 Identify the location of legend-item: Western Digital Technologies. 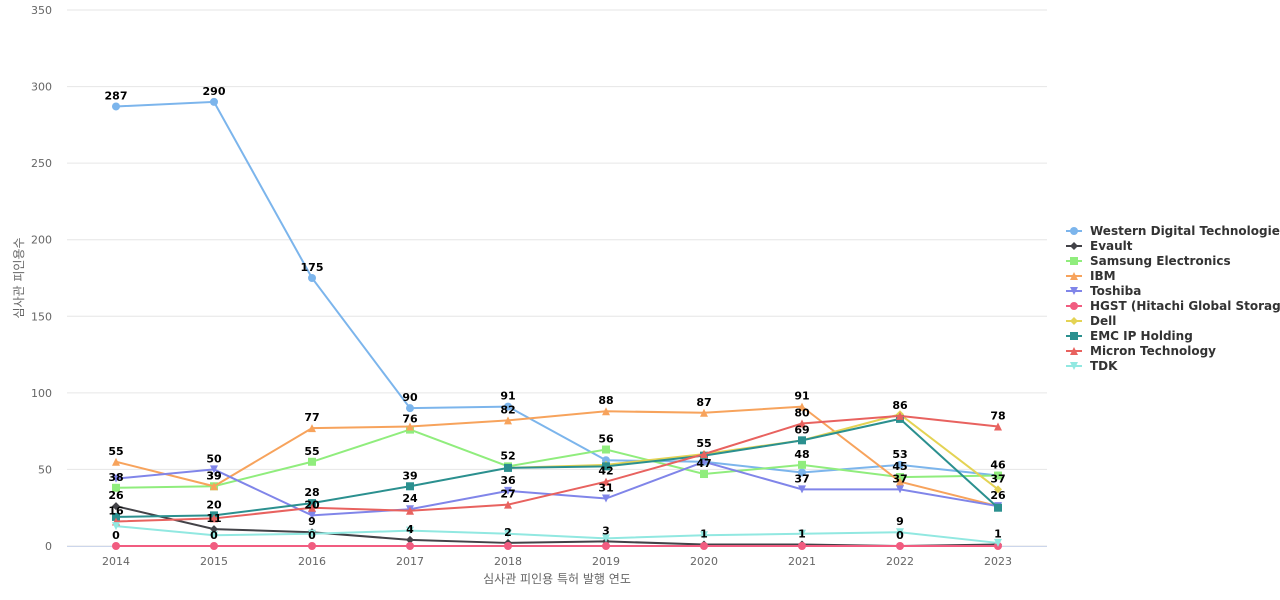
(1173, 230).